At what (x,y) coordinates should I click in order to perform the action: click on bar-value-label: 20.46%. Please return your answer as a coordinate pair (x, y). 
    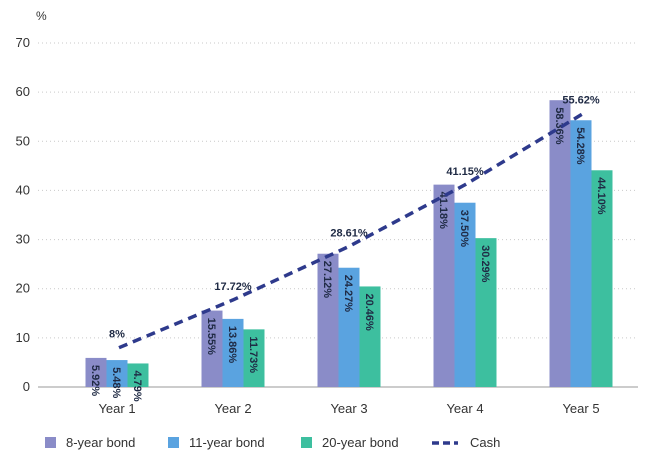
    Looking at the image, I should click on (369, 312).